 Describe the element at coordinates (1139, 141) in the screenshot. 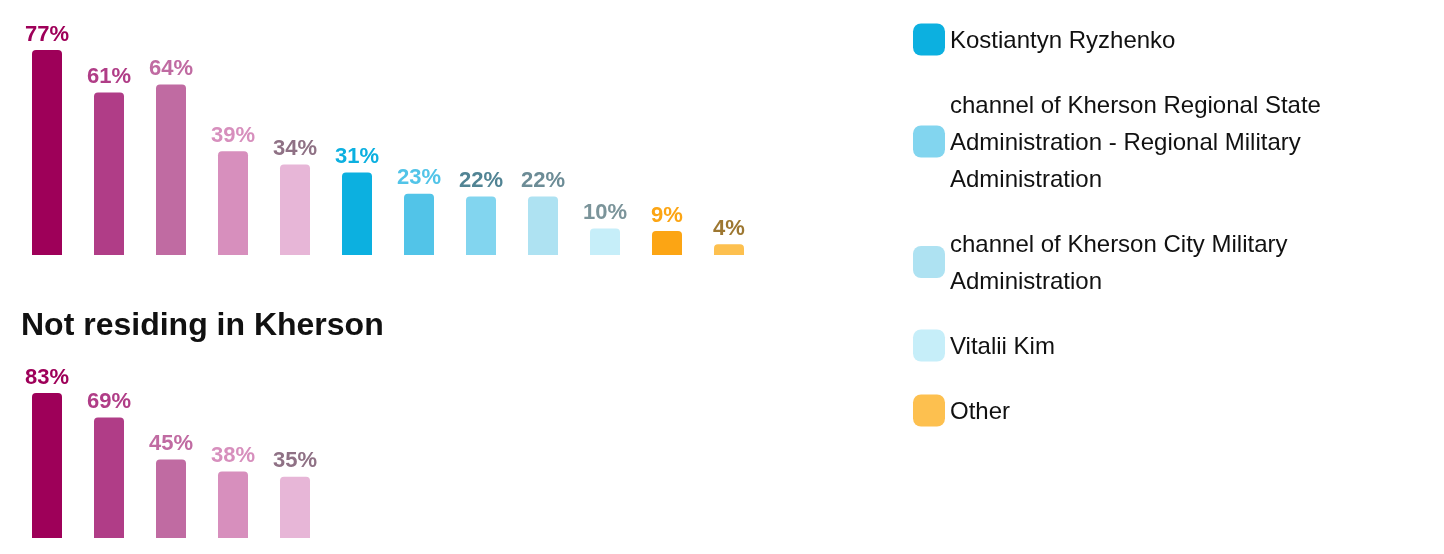

I see `legend-label: channel of Kherson Regional State Administration - Regional Military Administration` at that location.